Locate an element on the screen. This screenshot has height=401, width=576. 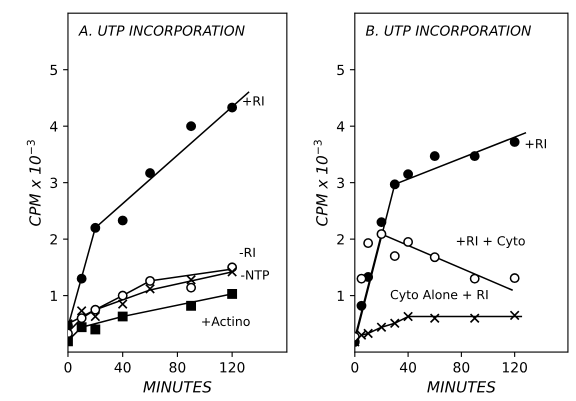
text: A. UTP INCORPORATION is located at coordinates (161, 30).